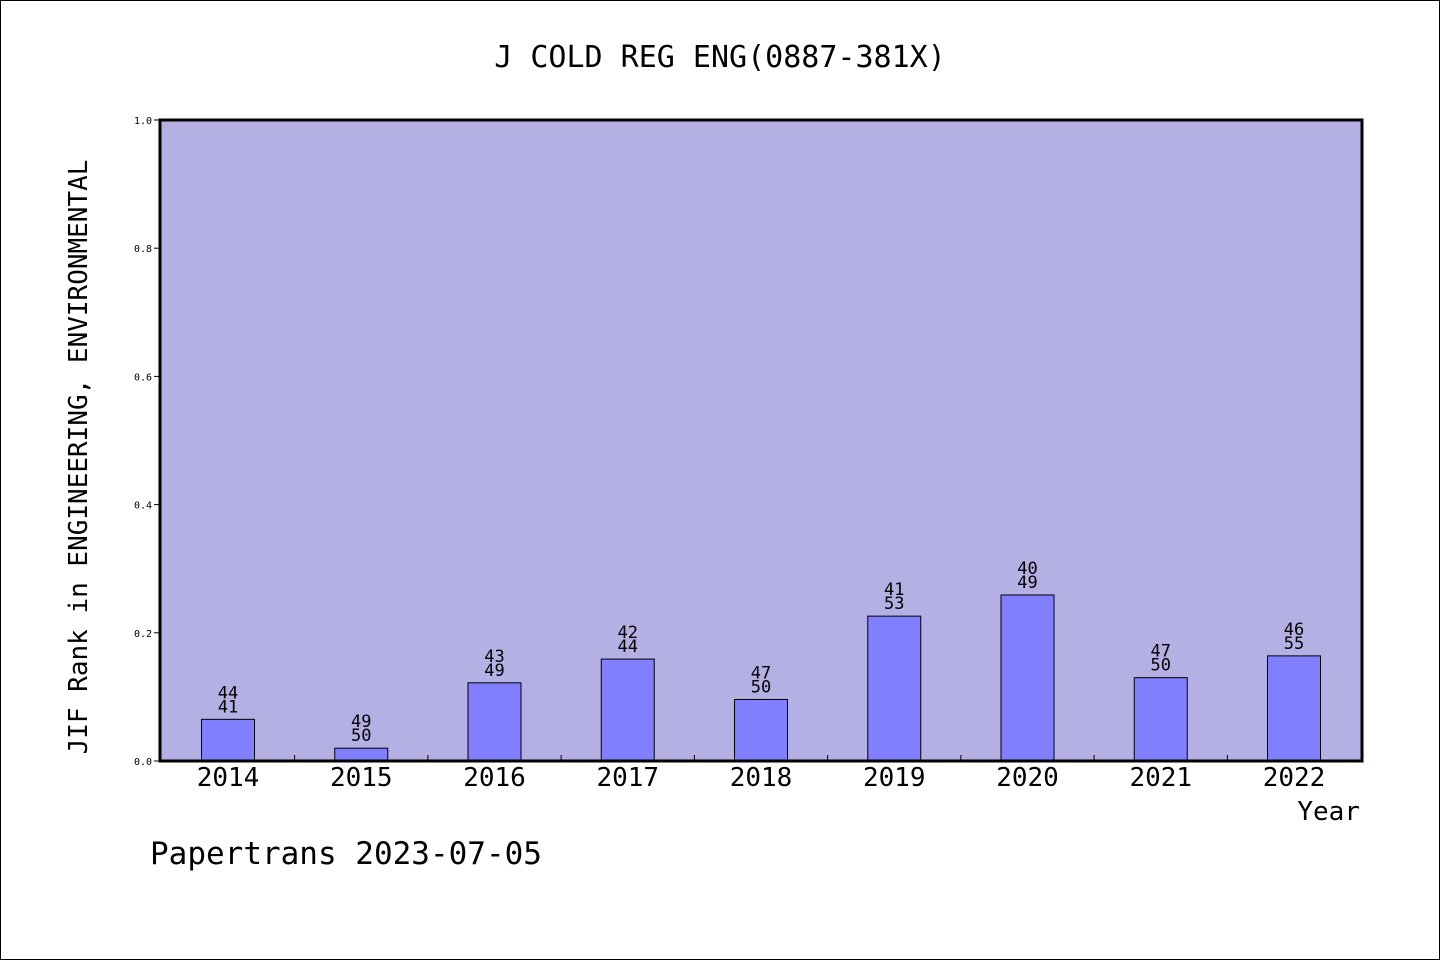 The width and height of the screenshot is (1440, 964). I want to click on bar-rank-label-2022: 46, so click(1294, 630).